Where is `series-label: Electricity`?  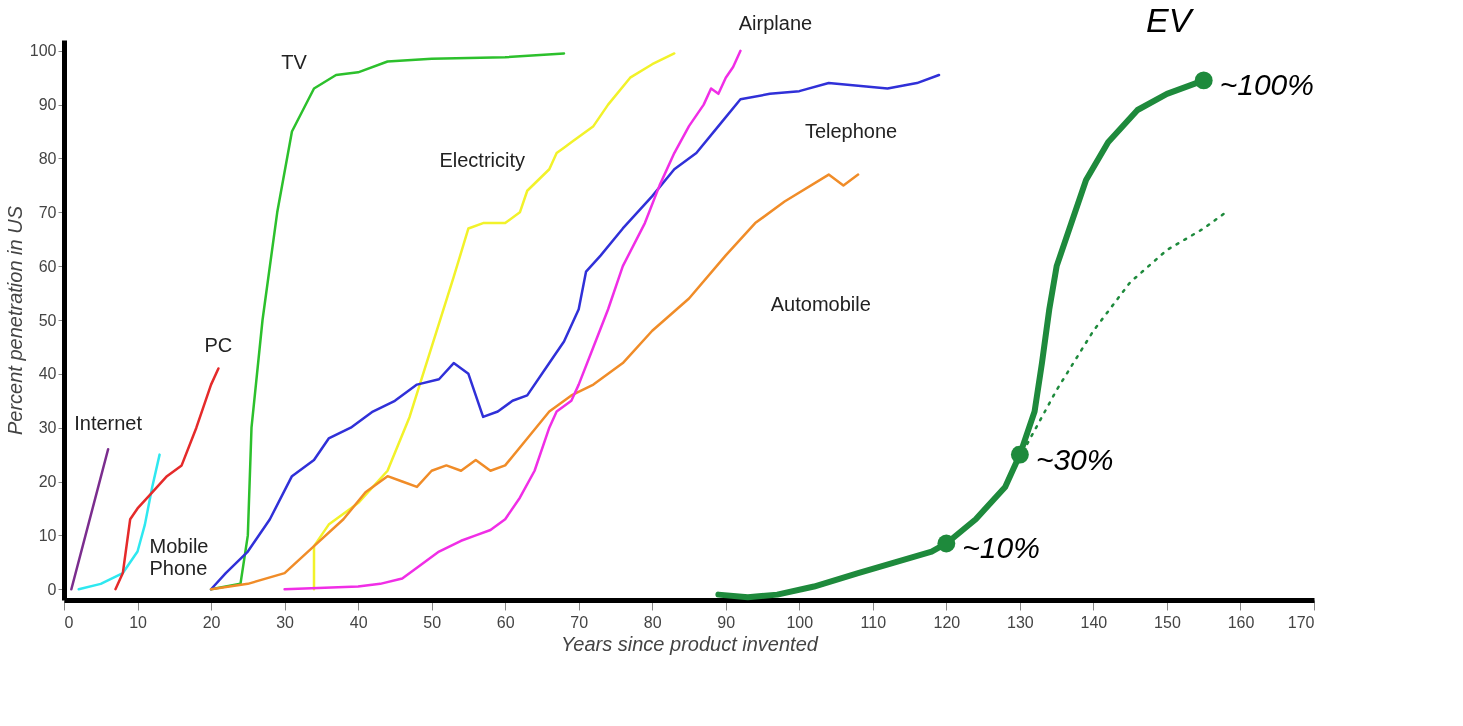 series-label: Electricity is located at coordinates (482, 159).